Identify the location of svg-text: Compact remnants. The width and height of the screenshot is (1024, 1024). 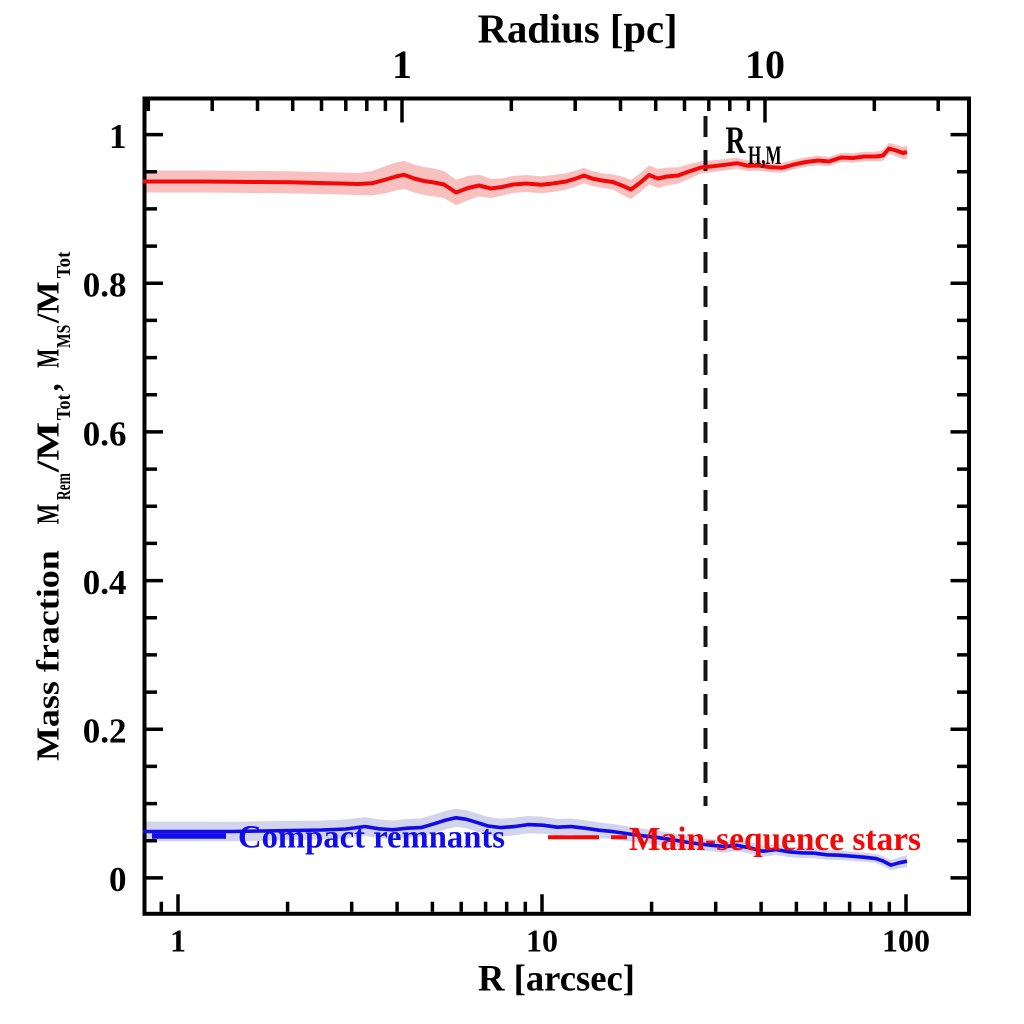
(371, 838).